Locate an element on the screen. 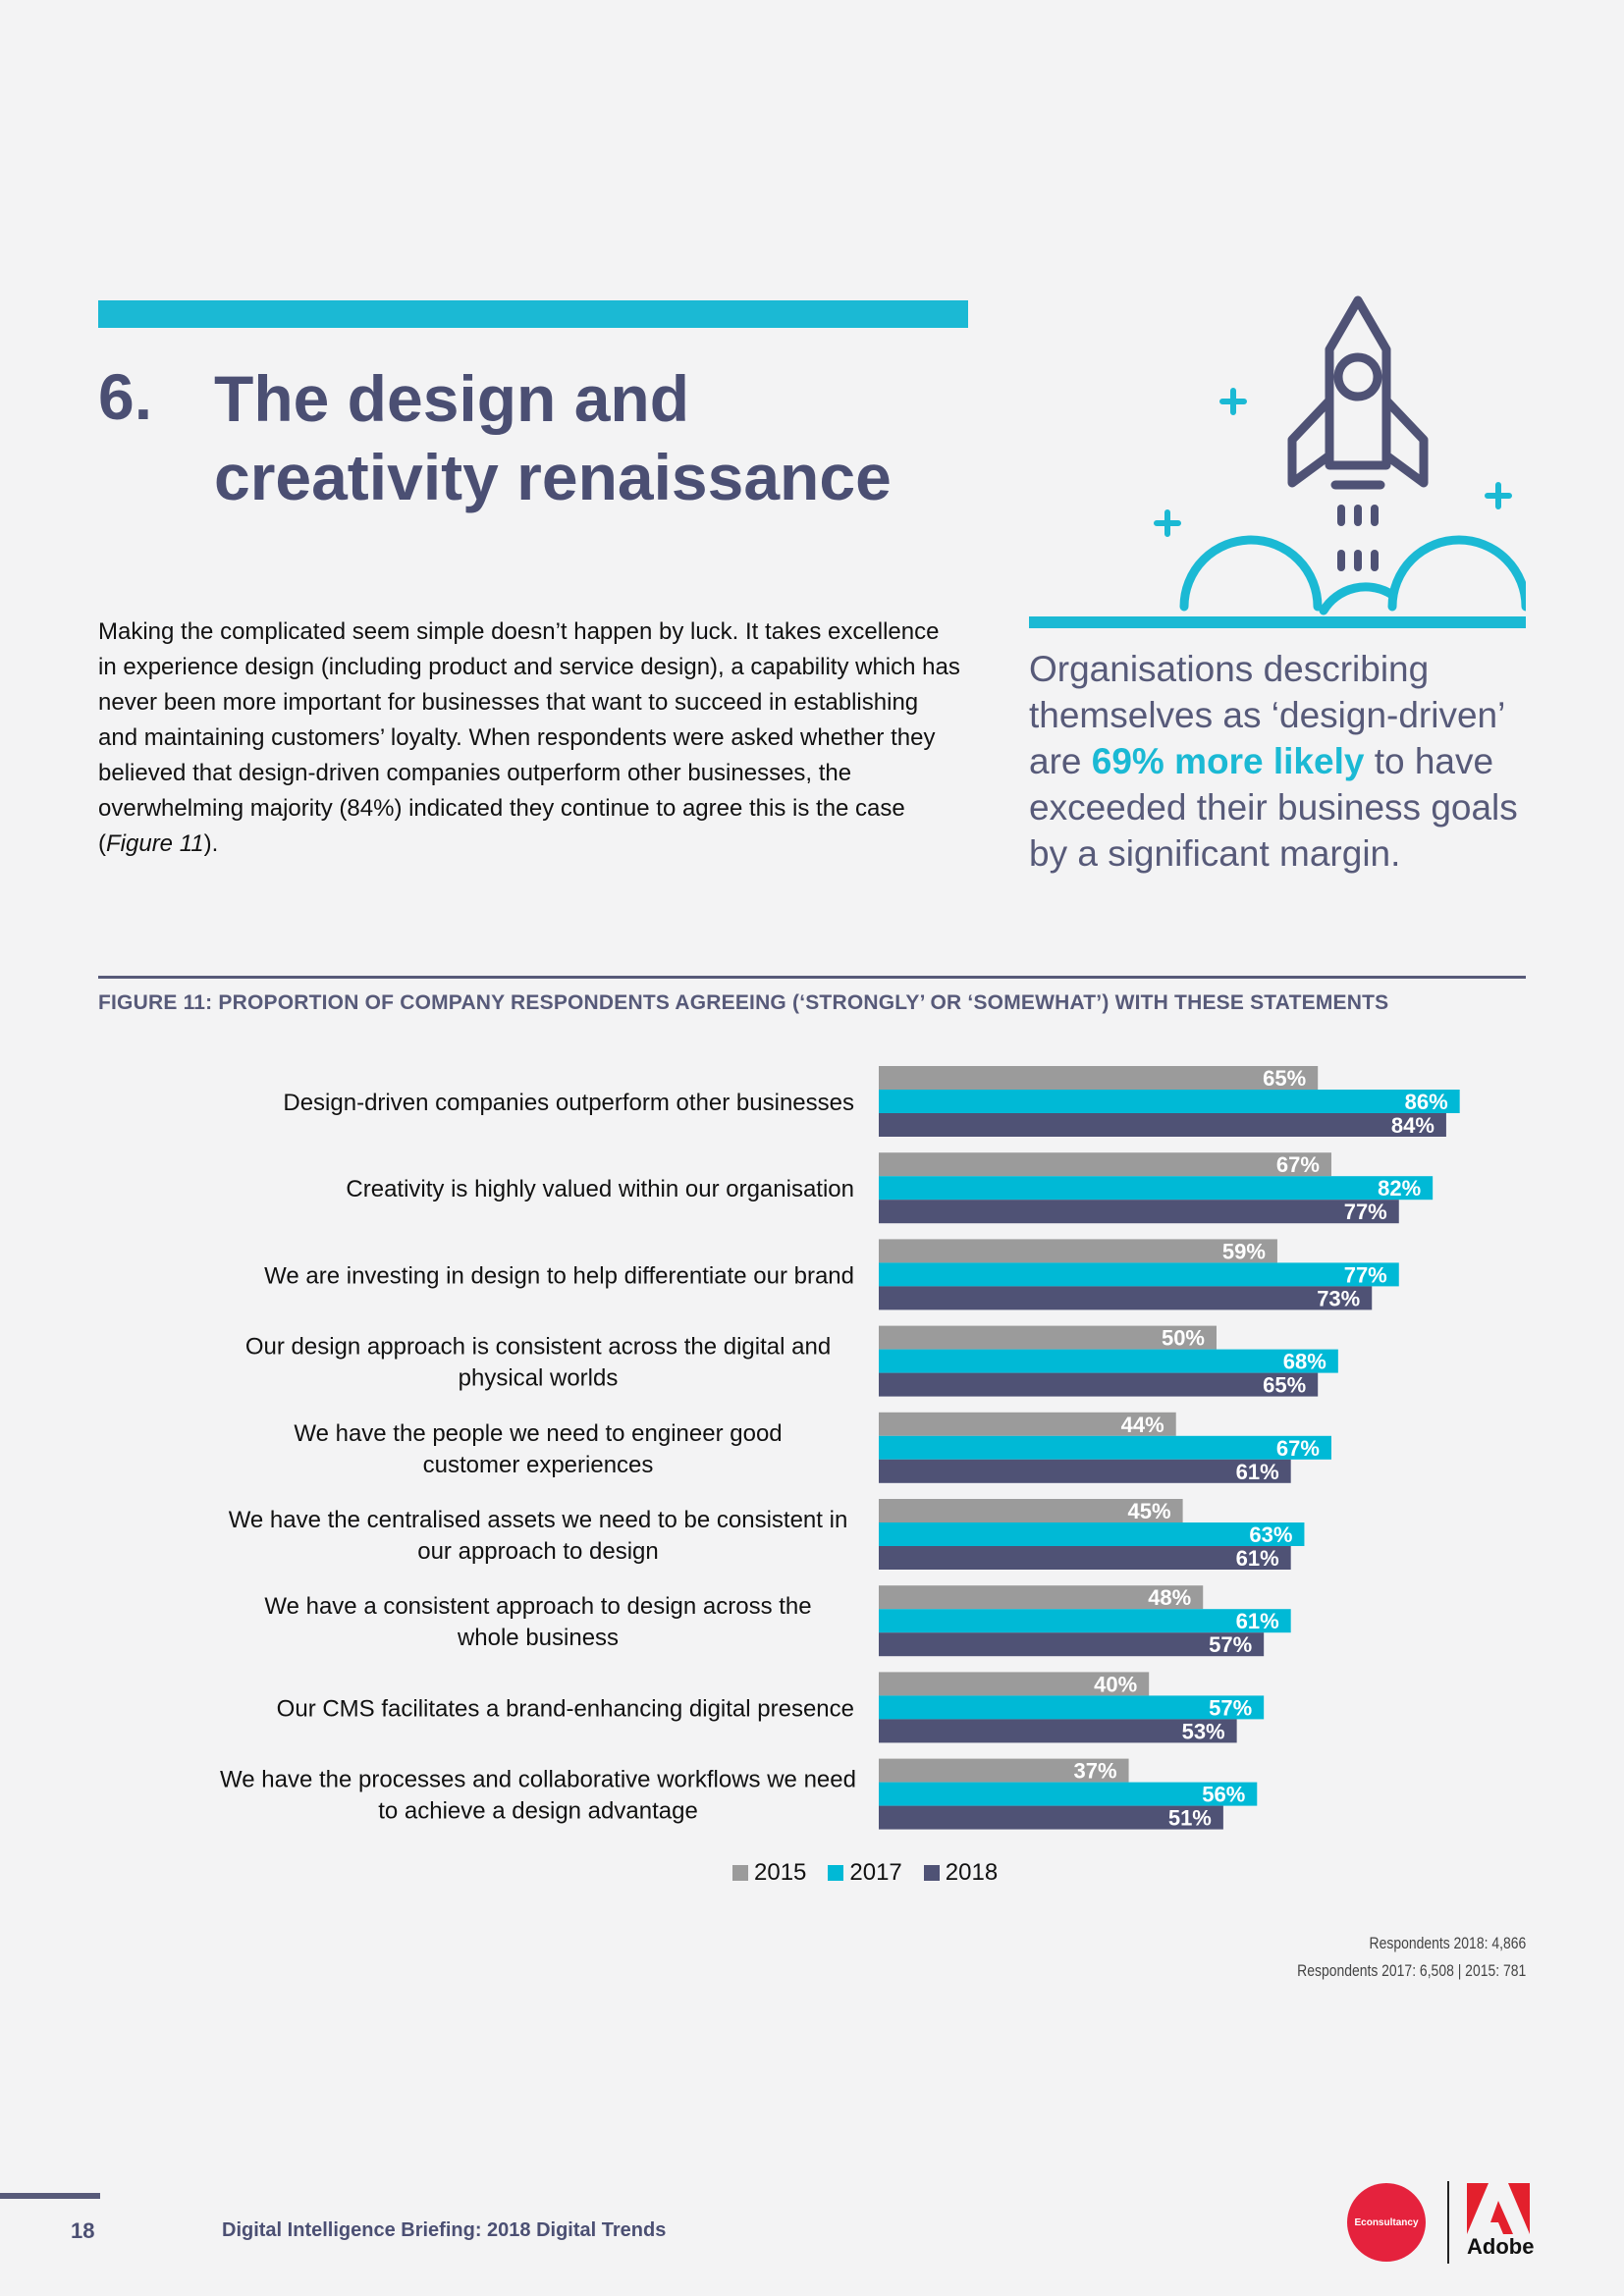 The height and width of the screenshot is (2296, 1624). data-label: 86% is located at coordinates (1426, 1102).